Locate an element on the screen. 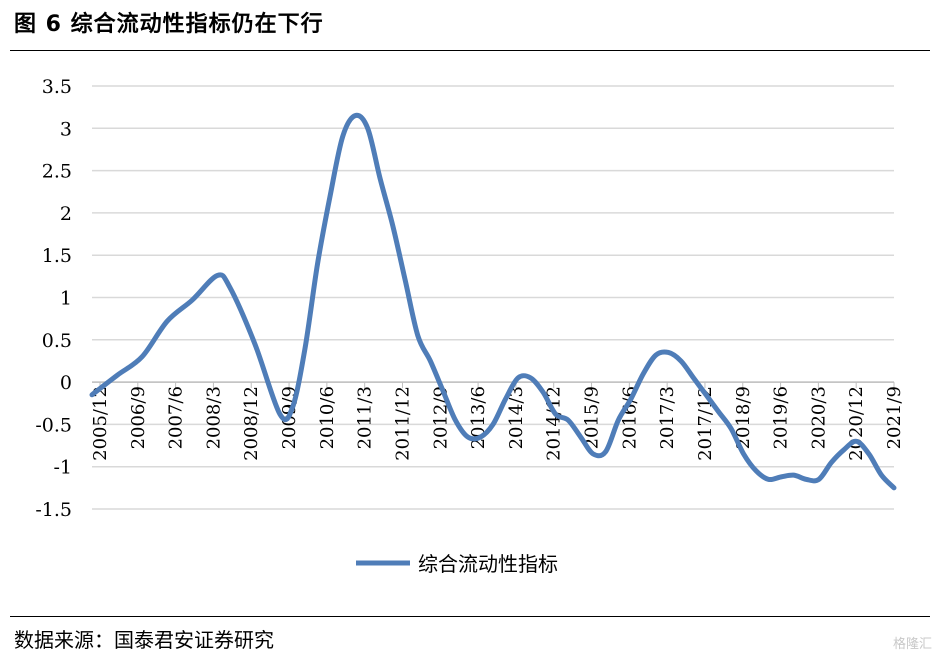  legend: 综合流动性指标 is located at coordinates (457, 564).